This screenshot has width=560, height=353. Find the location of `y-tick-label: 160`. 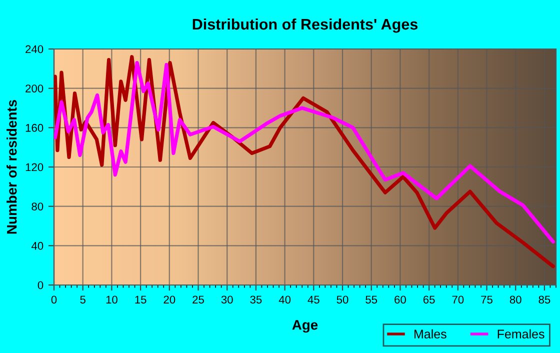

y-tick-label: 160 is located at coordinates (35, 128).